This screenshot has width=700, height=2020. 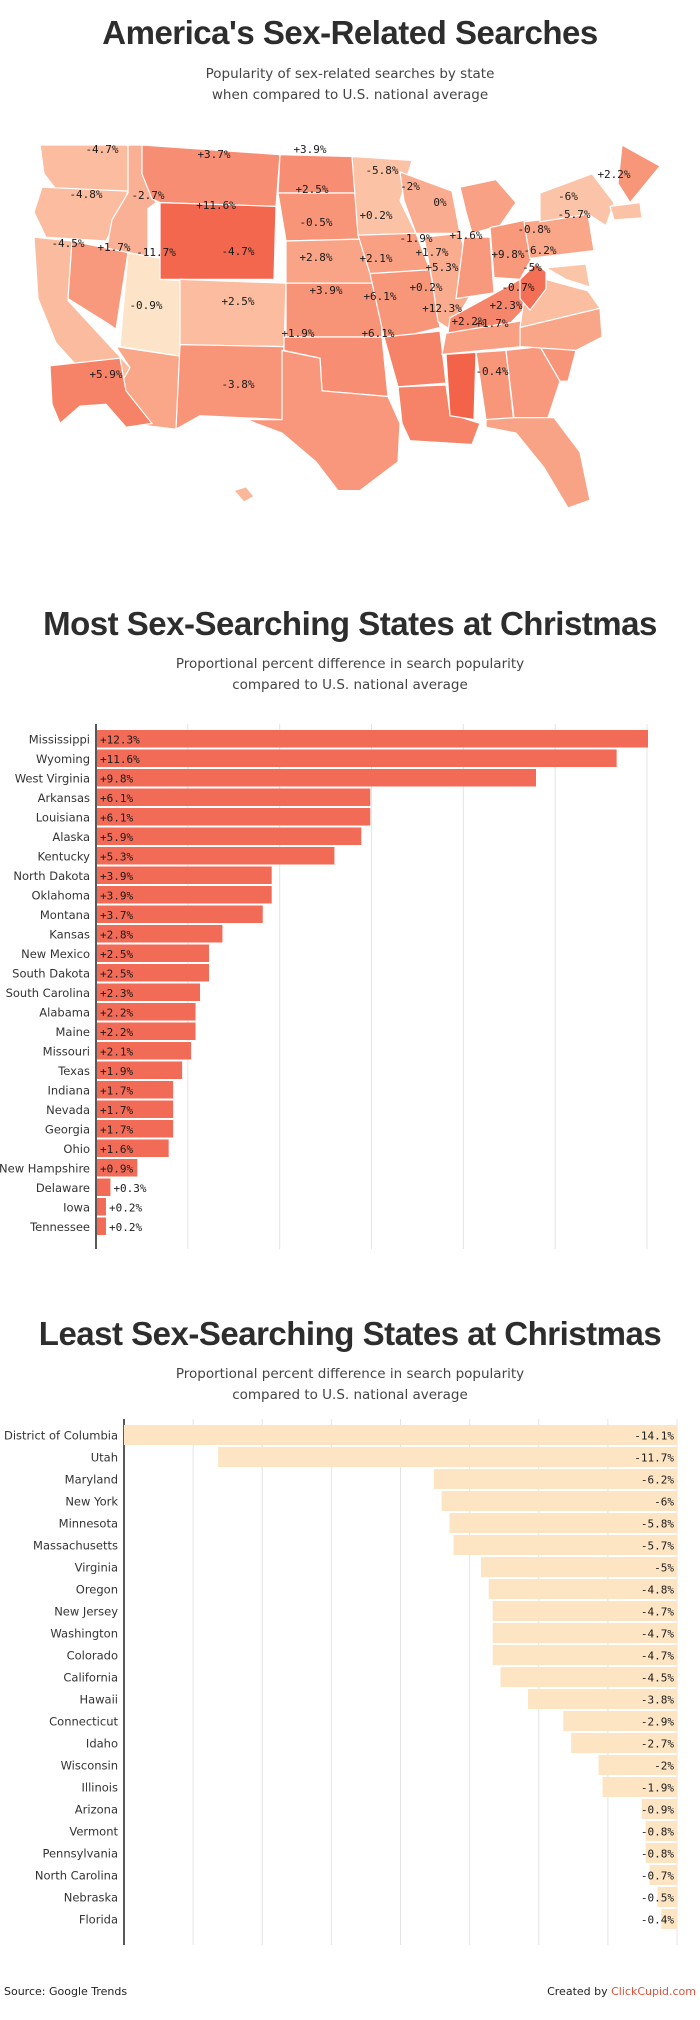 What do you see at coordinates (146, 1031) in the screenshot?
I see `bar-maine` at bounding box center [146, 1031].